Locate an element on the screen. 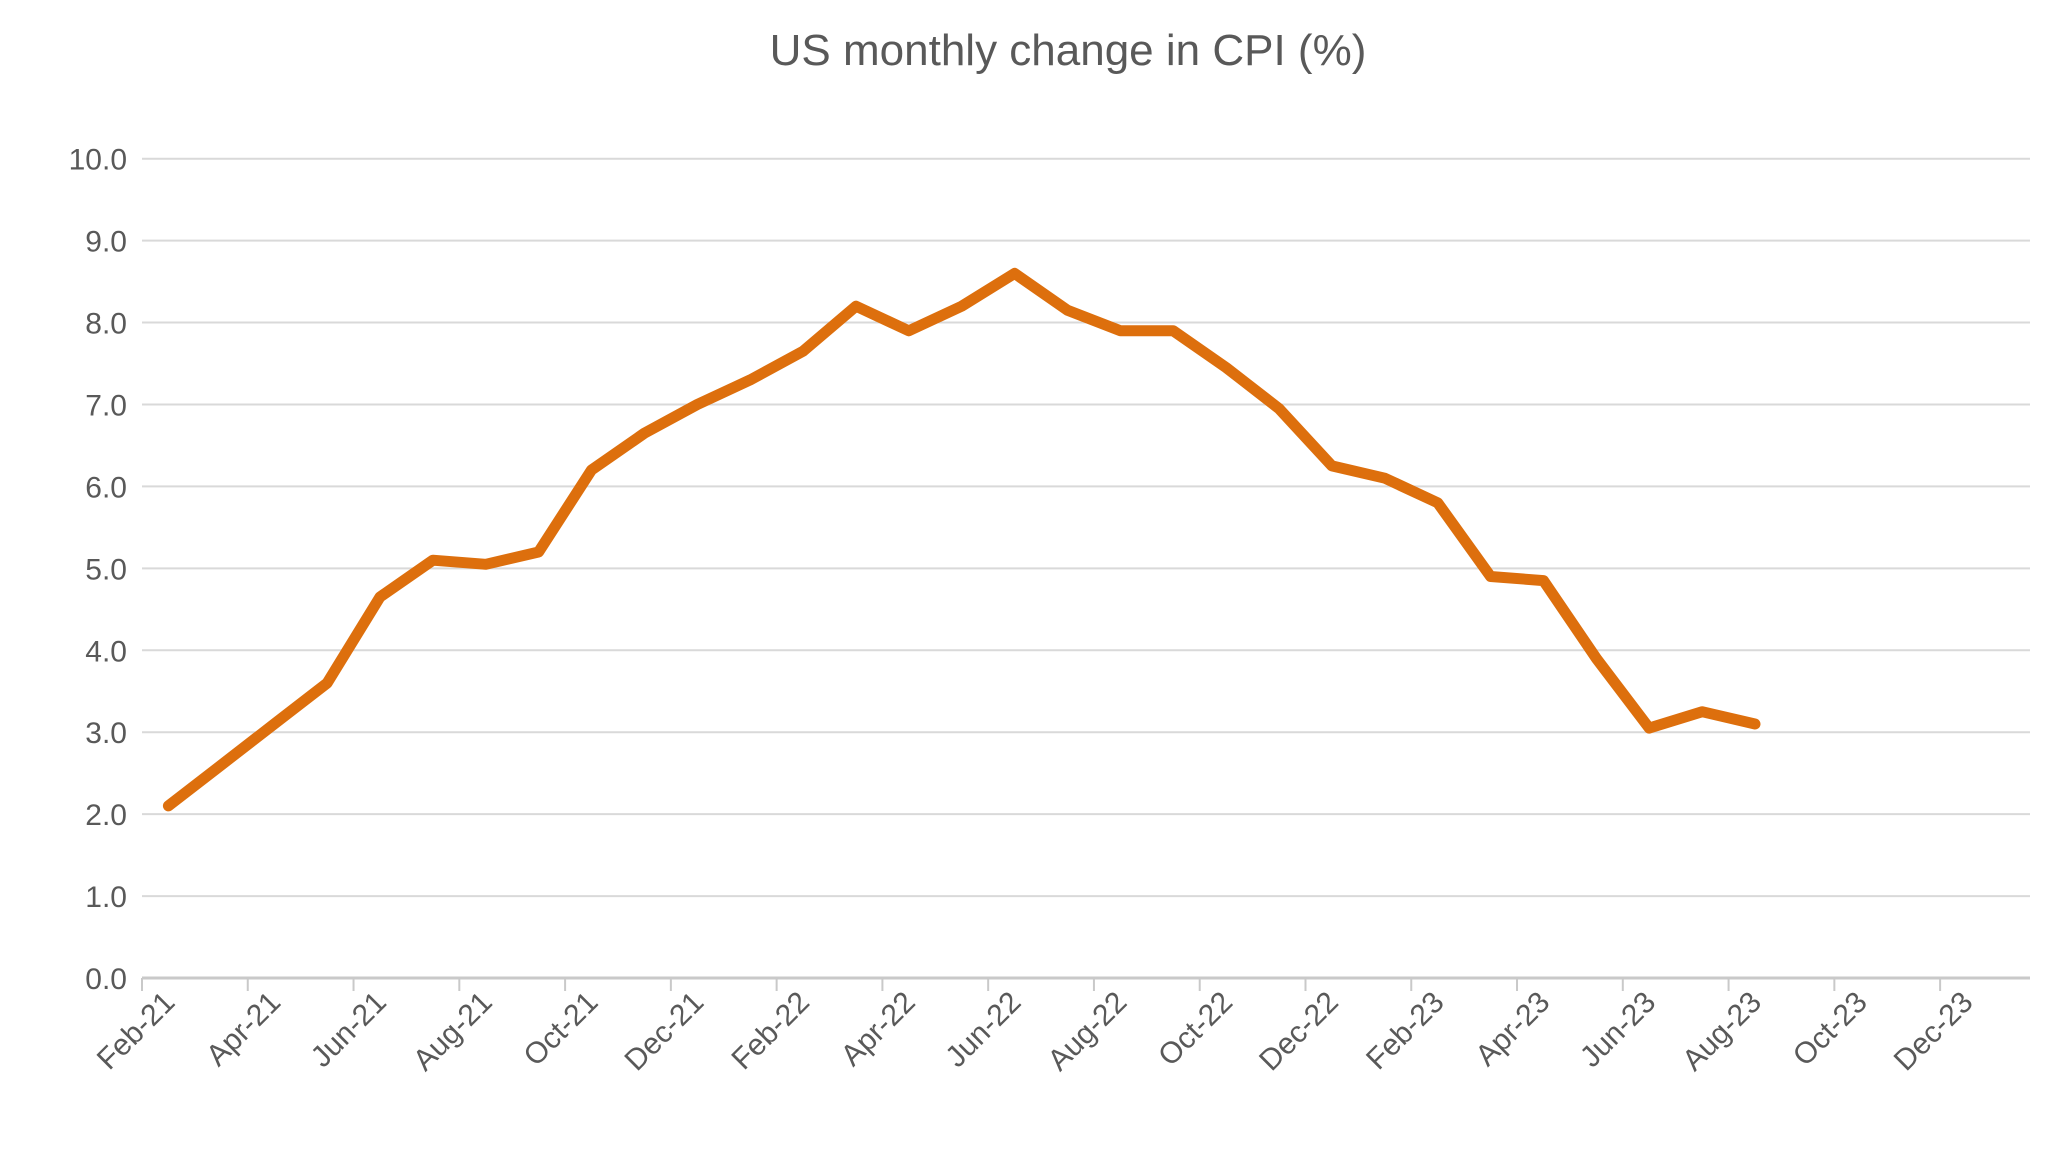  y-axis-labels: 0.0 1.0 2.0 3.0 4.0 5.0 6.0 7.0 8.0 9.0 10.0 is located at coordinates (98, 570).